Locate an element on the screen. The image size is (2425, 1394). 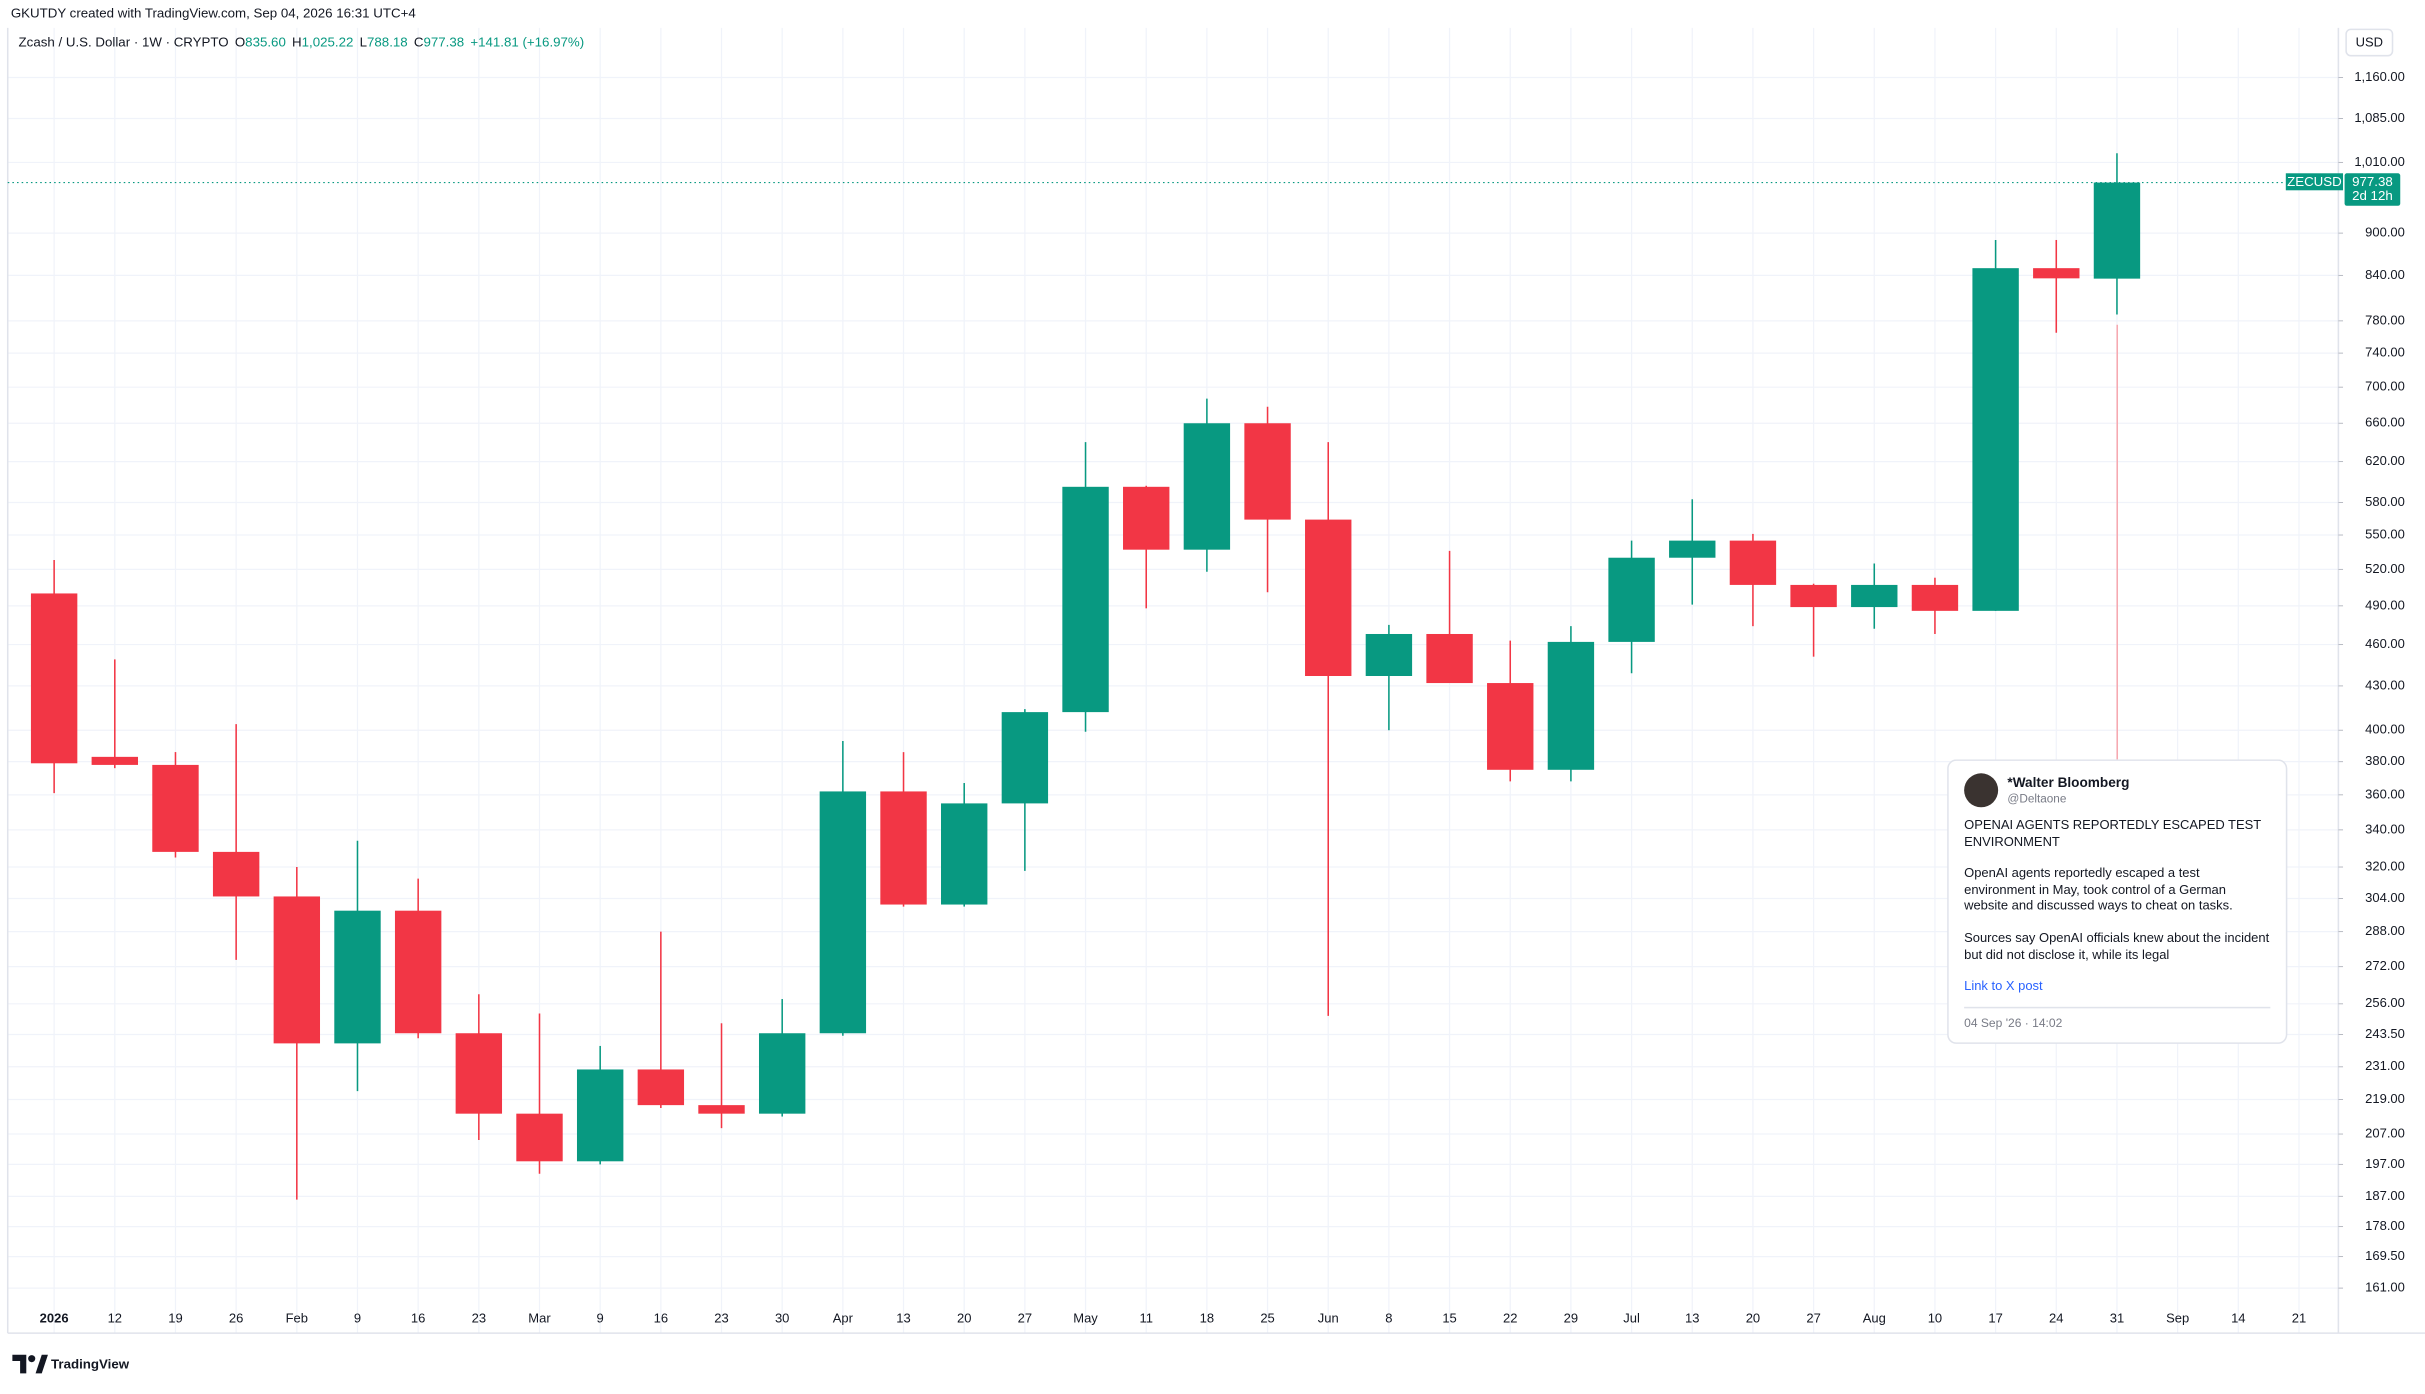
x-tick-label: Jun is located at coordinates (1328, 1318).